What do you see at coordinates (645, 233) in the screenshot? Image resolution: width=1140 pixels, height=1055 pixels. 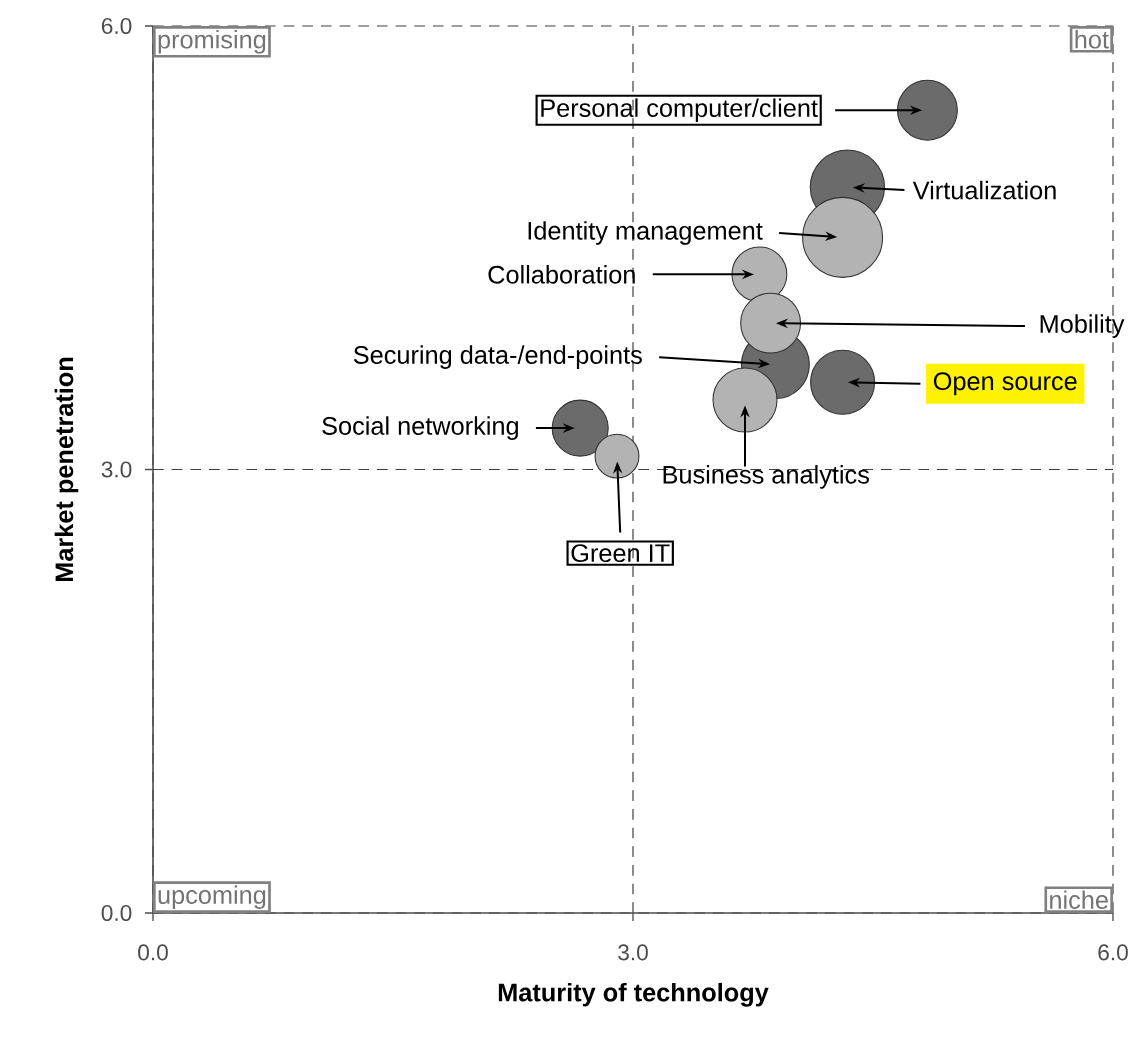 I see `annotation: Identity management` at bounding box center [645, 233].